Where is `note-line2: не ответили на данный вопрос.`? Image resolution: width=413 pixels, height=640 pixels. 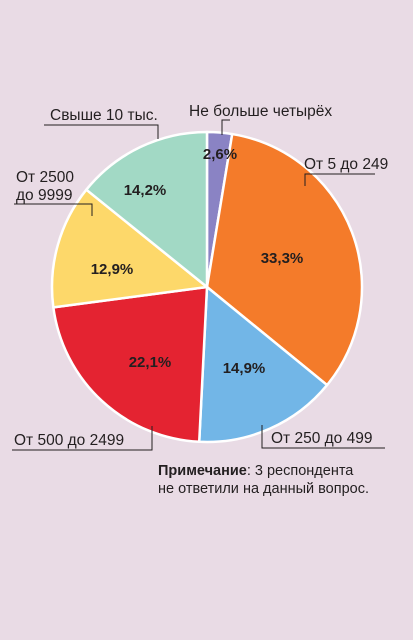
note-line2: не ответили на данный вопрос. is located at coordinates (263, 489).